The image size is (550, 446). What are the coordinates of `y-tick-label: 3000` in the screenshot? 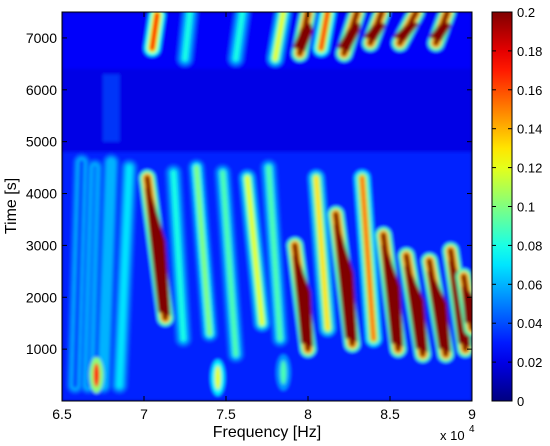 It's located at (41, 245).